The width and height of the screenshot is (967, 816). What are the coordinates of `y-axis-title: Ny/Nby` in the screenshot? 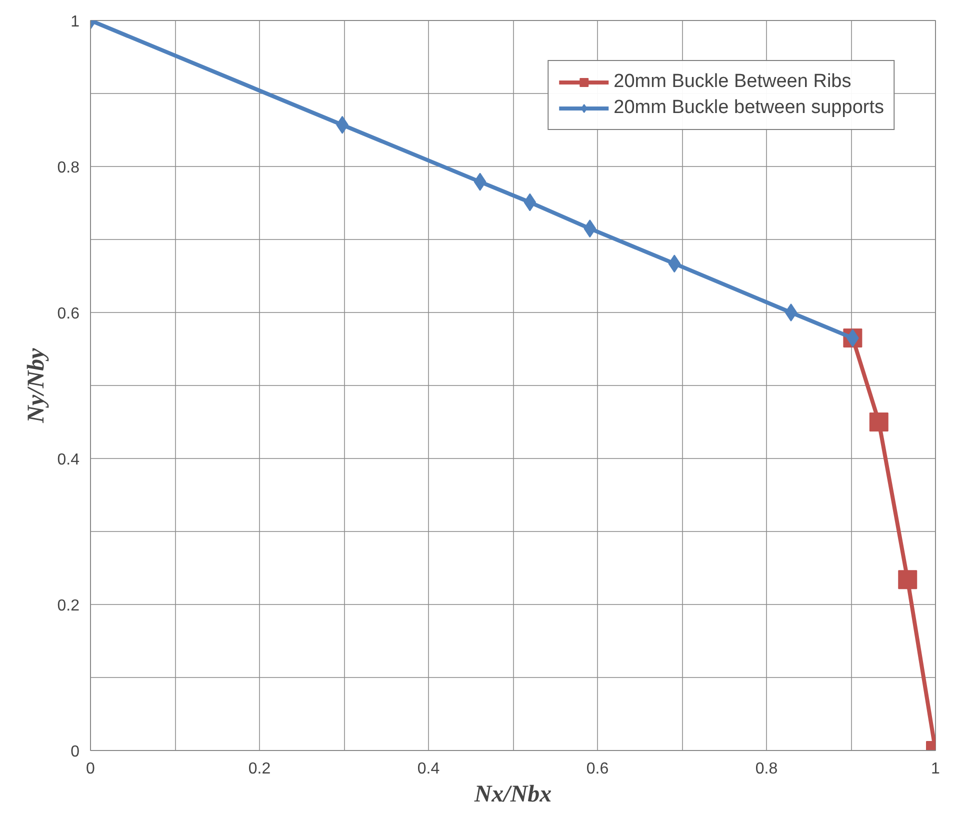 It's located at (36, 386).